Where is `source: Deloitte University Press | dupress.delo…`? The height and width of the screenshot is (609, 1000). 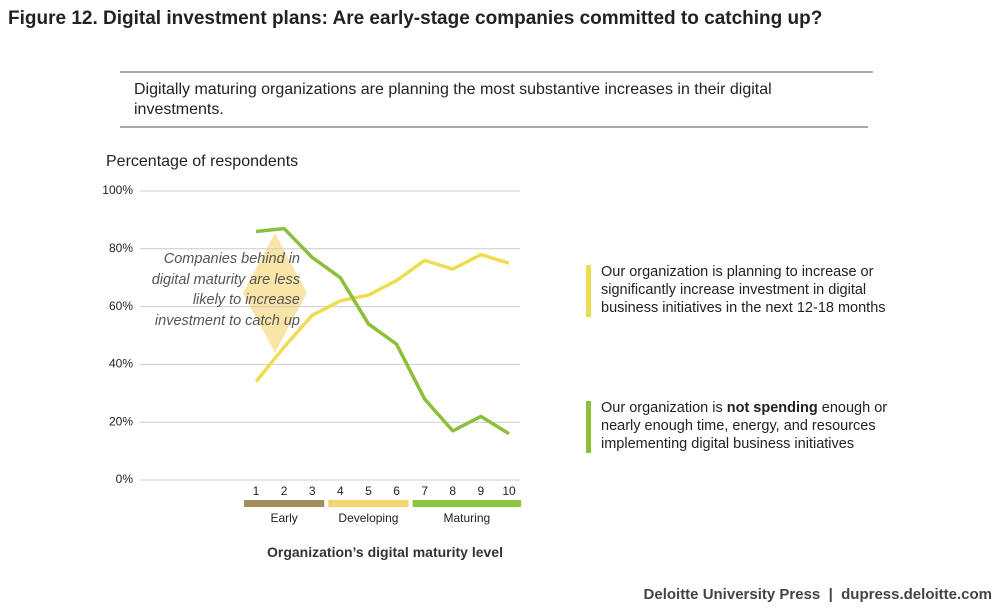
source: Deloitte University Press | dupress.delo… is located at coordinates (817, 594).